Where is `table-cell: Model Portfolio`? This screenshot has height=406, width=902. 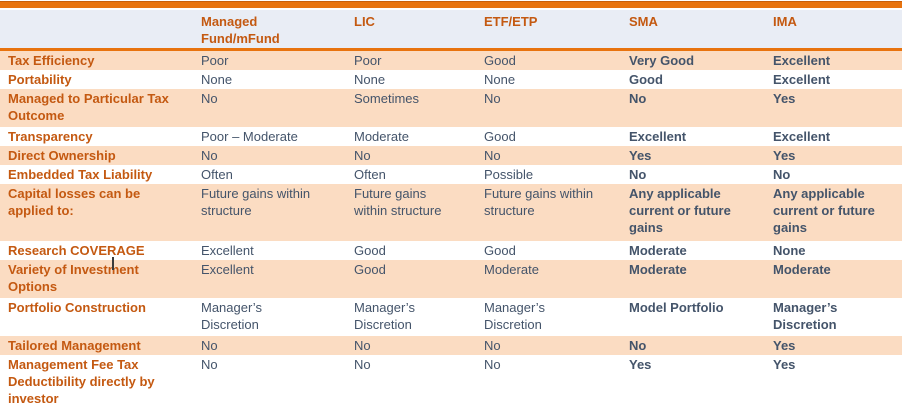
table-cell: Model Portfolio is located at coordinates (676, 307).